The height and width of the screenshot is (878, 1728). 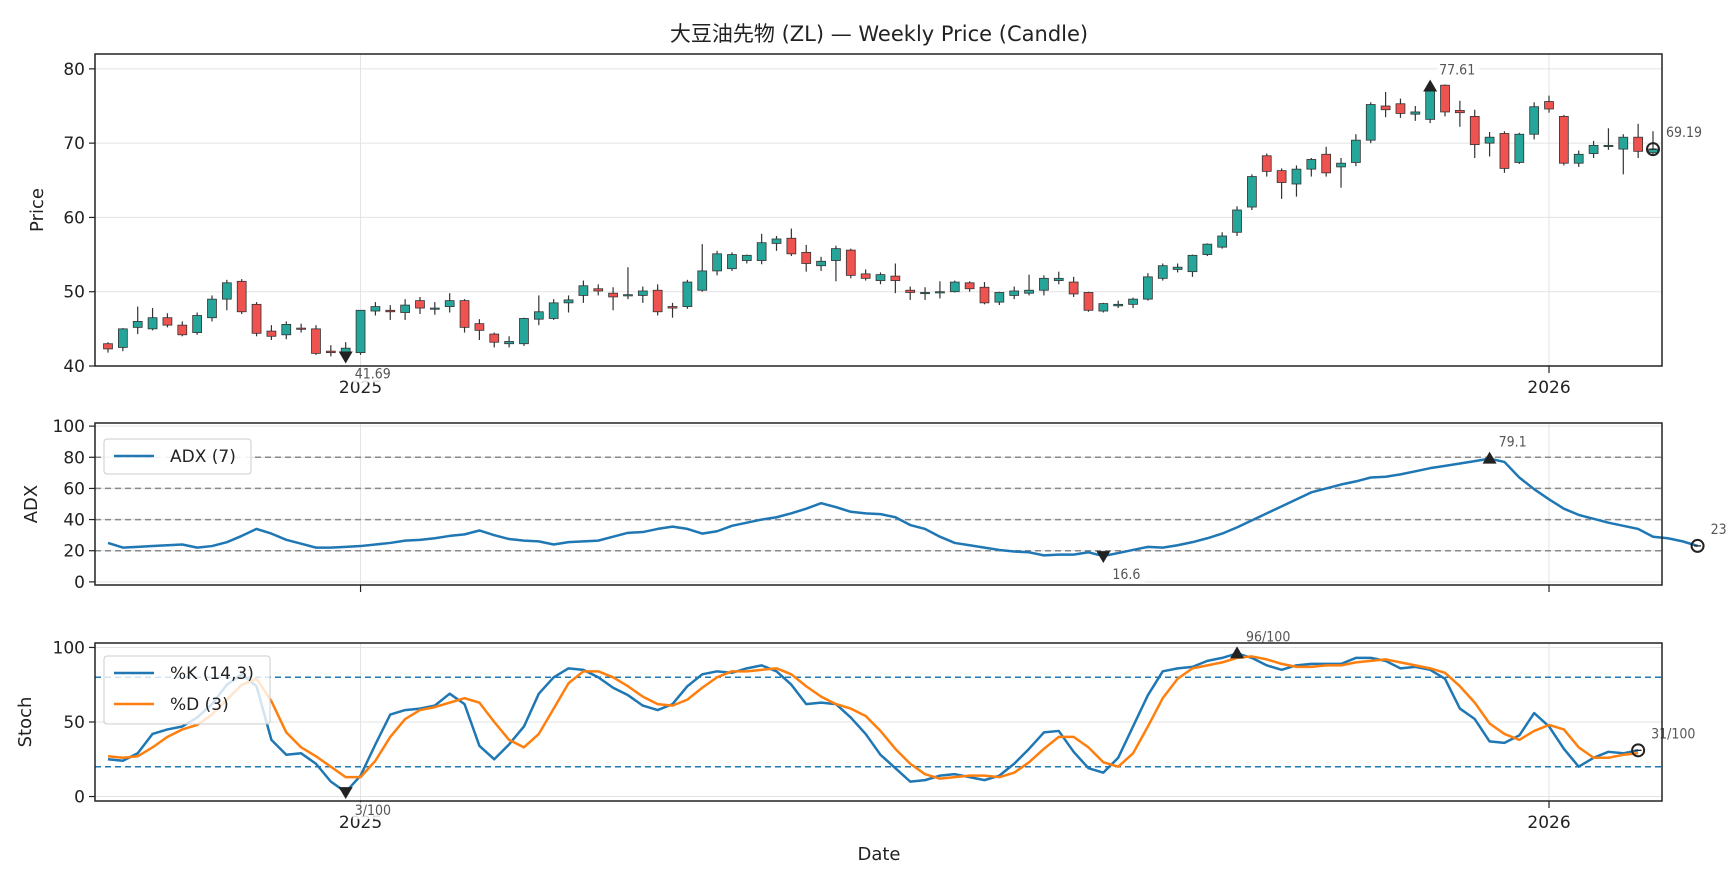 I want to click on adx-min-label: 16.6, so click(x=1126, y=575).